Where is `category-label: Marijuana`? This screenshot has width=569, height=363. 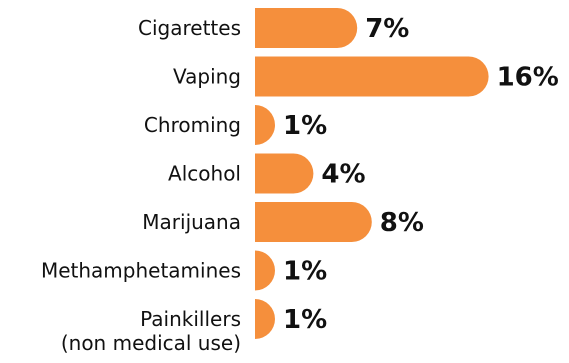
category-label: Marijuana is located at coordinates (191, 222).